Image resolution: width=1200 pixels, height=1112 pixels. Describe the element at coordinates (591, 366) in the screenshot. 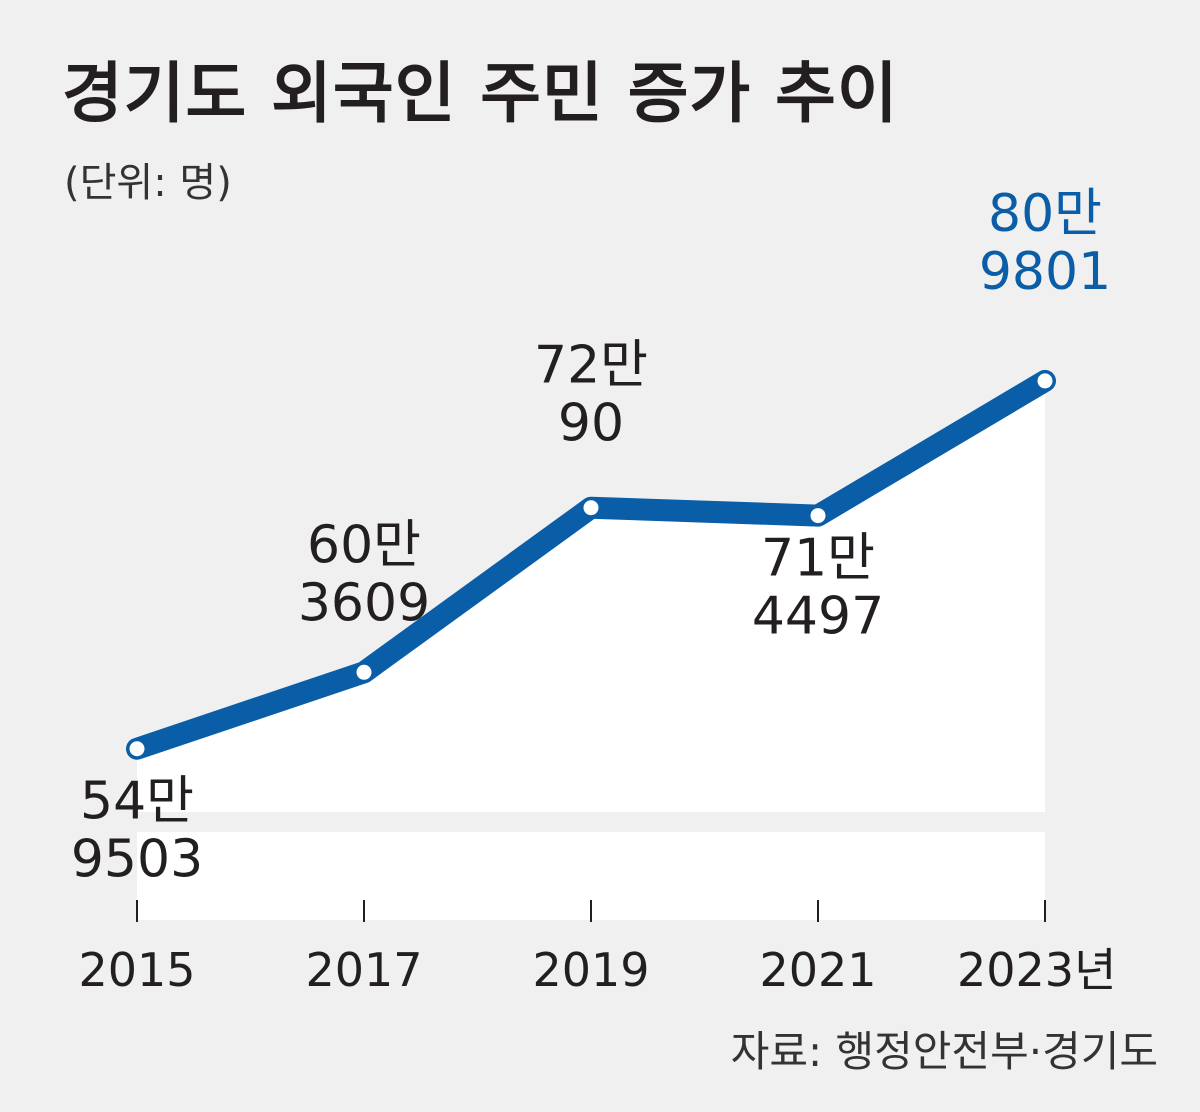

I see `data-label: 72만` at that location.